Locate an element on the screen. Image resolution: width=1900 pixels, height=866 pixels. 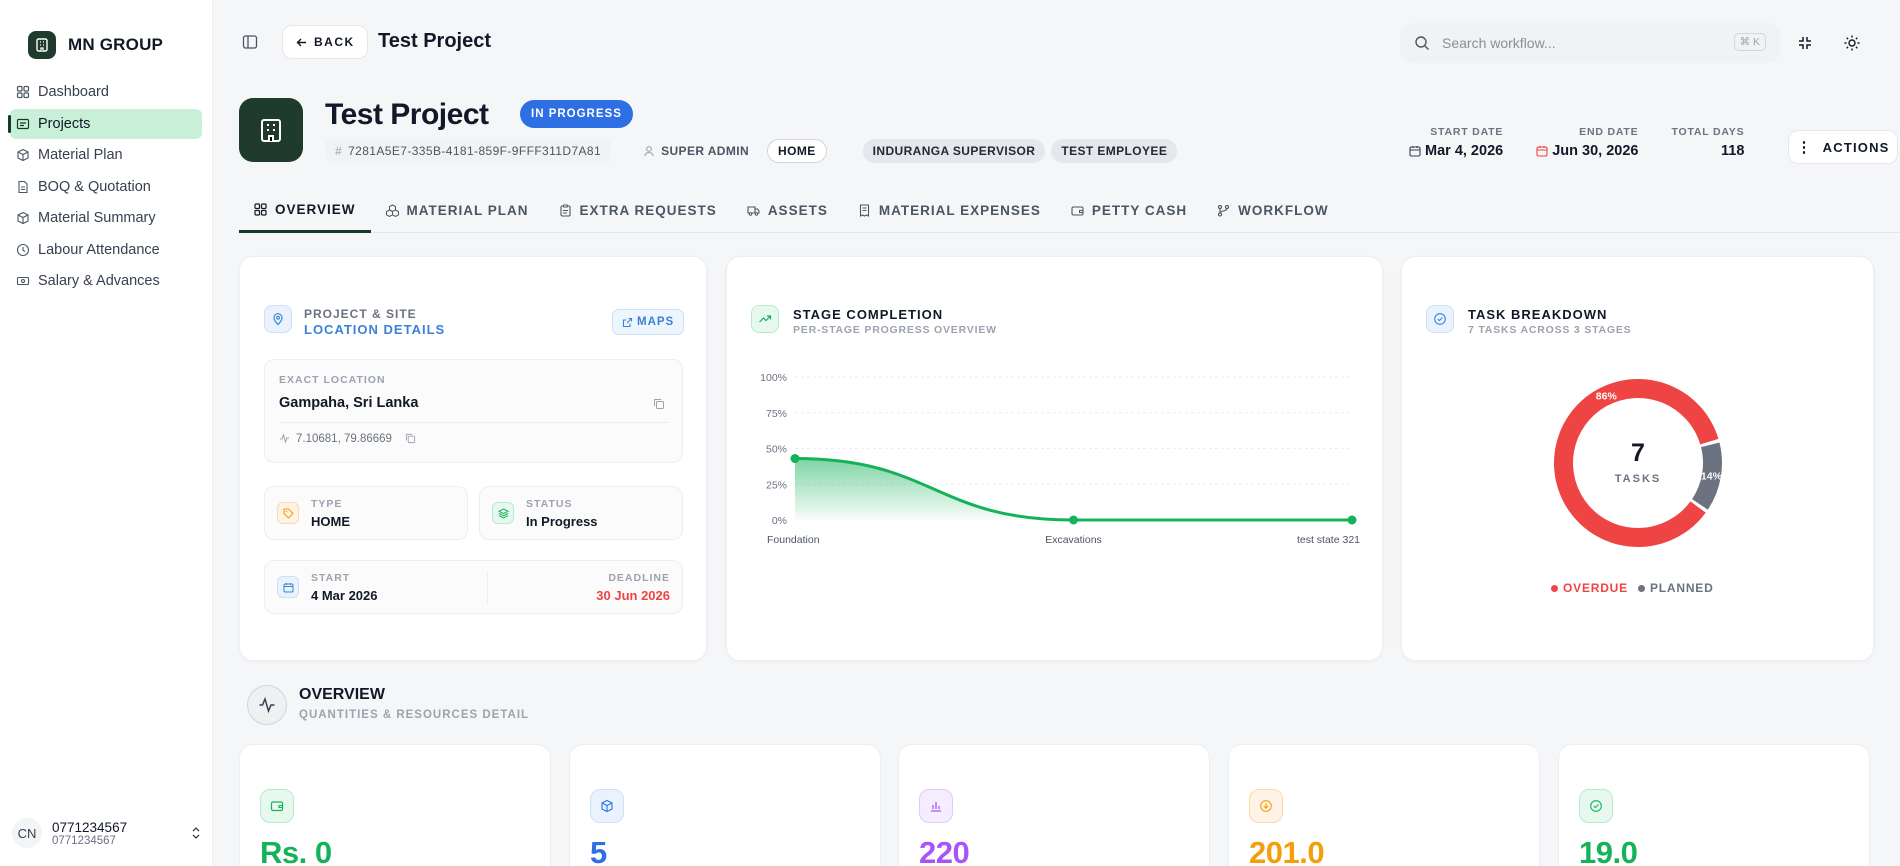
search-input is located at coordinates (1582, 43).